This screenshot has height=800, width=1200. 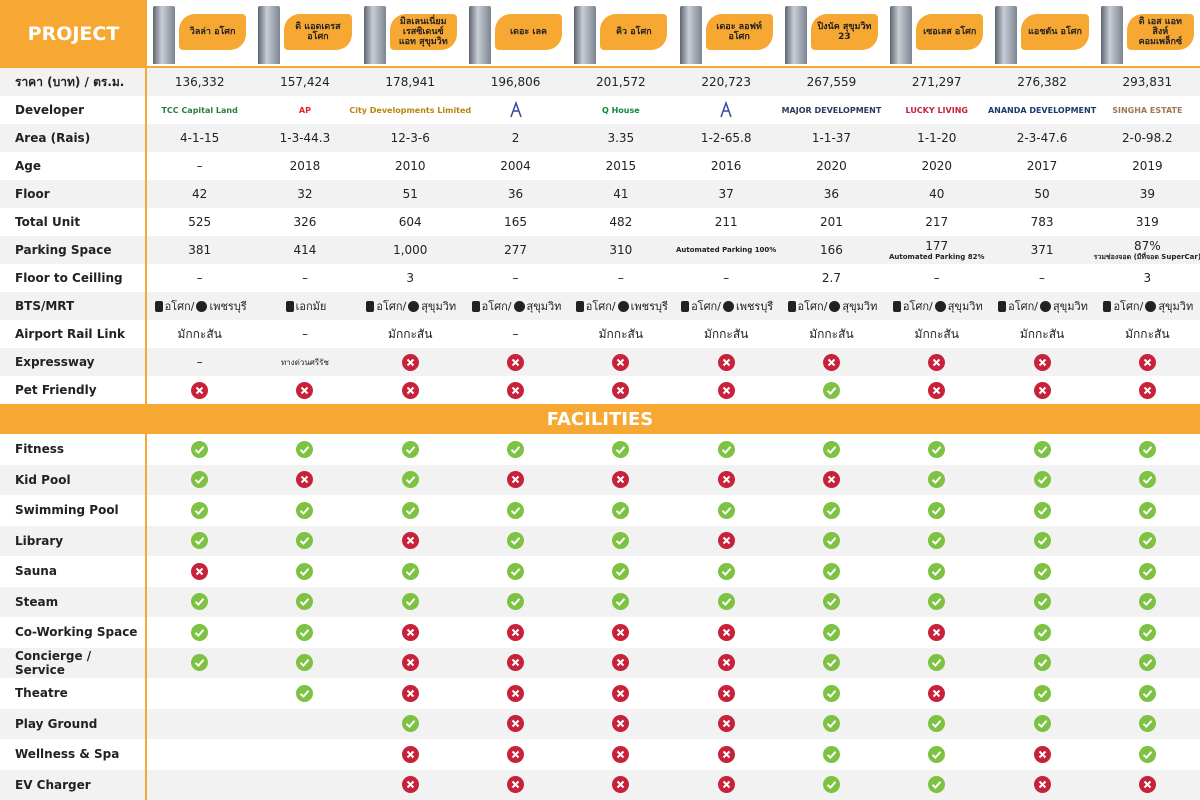 I want to click on cell-text: 201,572, so click(x=621, y=82).